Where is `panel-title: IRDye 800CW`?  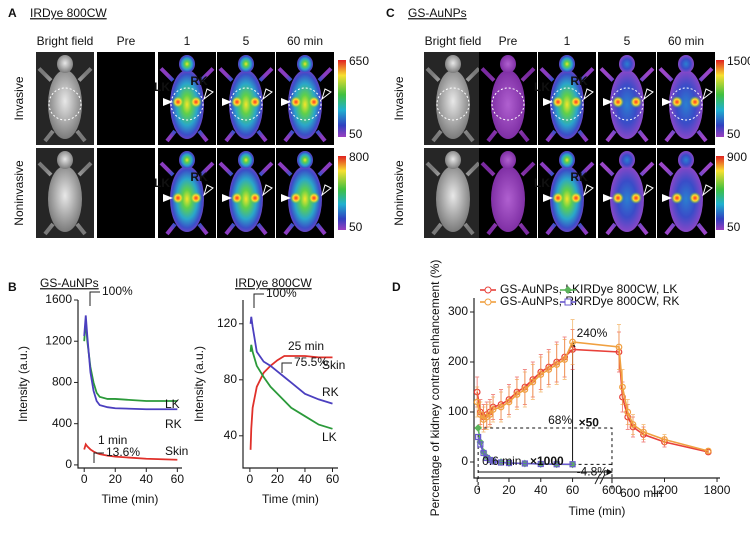
panel-title: IRDye 800CW is located at coordinates (68, 13).